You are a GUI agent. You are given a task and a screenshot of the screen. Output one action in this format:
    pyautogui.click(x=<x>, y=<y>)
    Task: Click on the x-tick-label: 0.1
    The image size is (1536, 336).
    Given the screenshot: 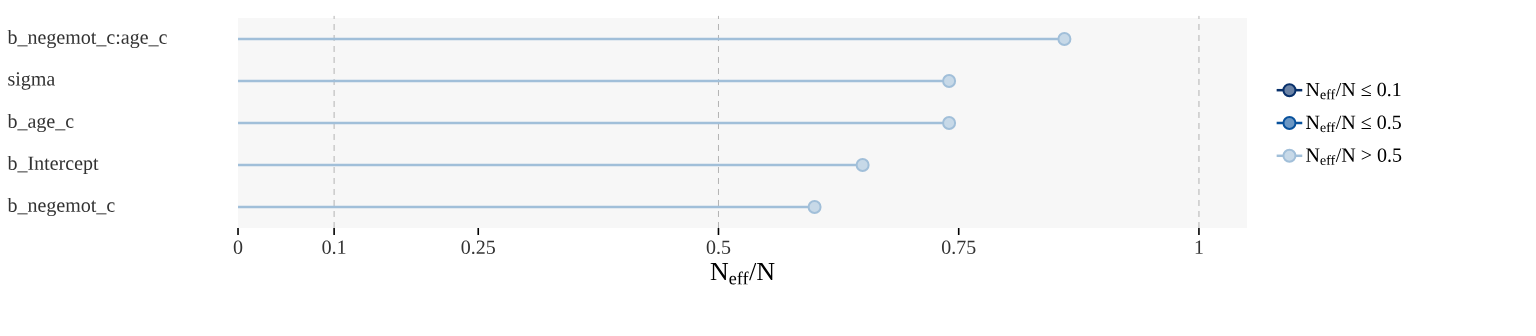 What is the action you would take?
    pyautogui.click(x=334, y=247)
    